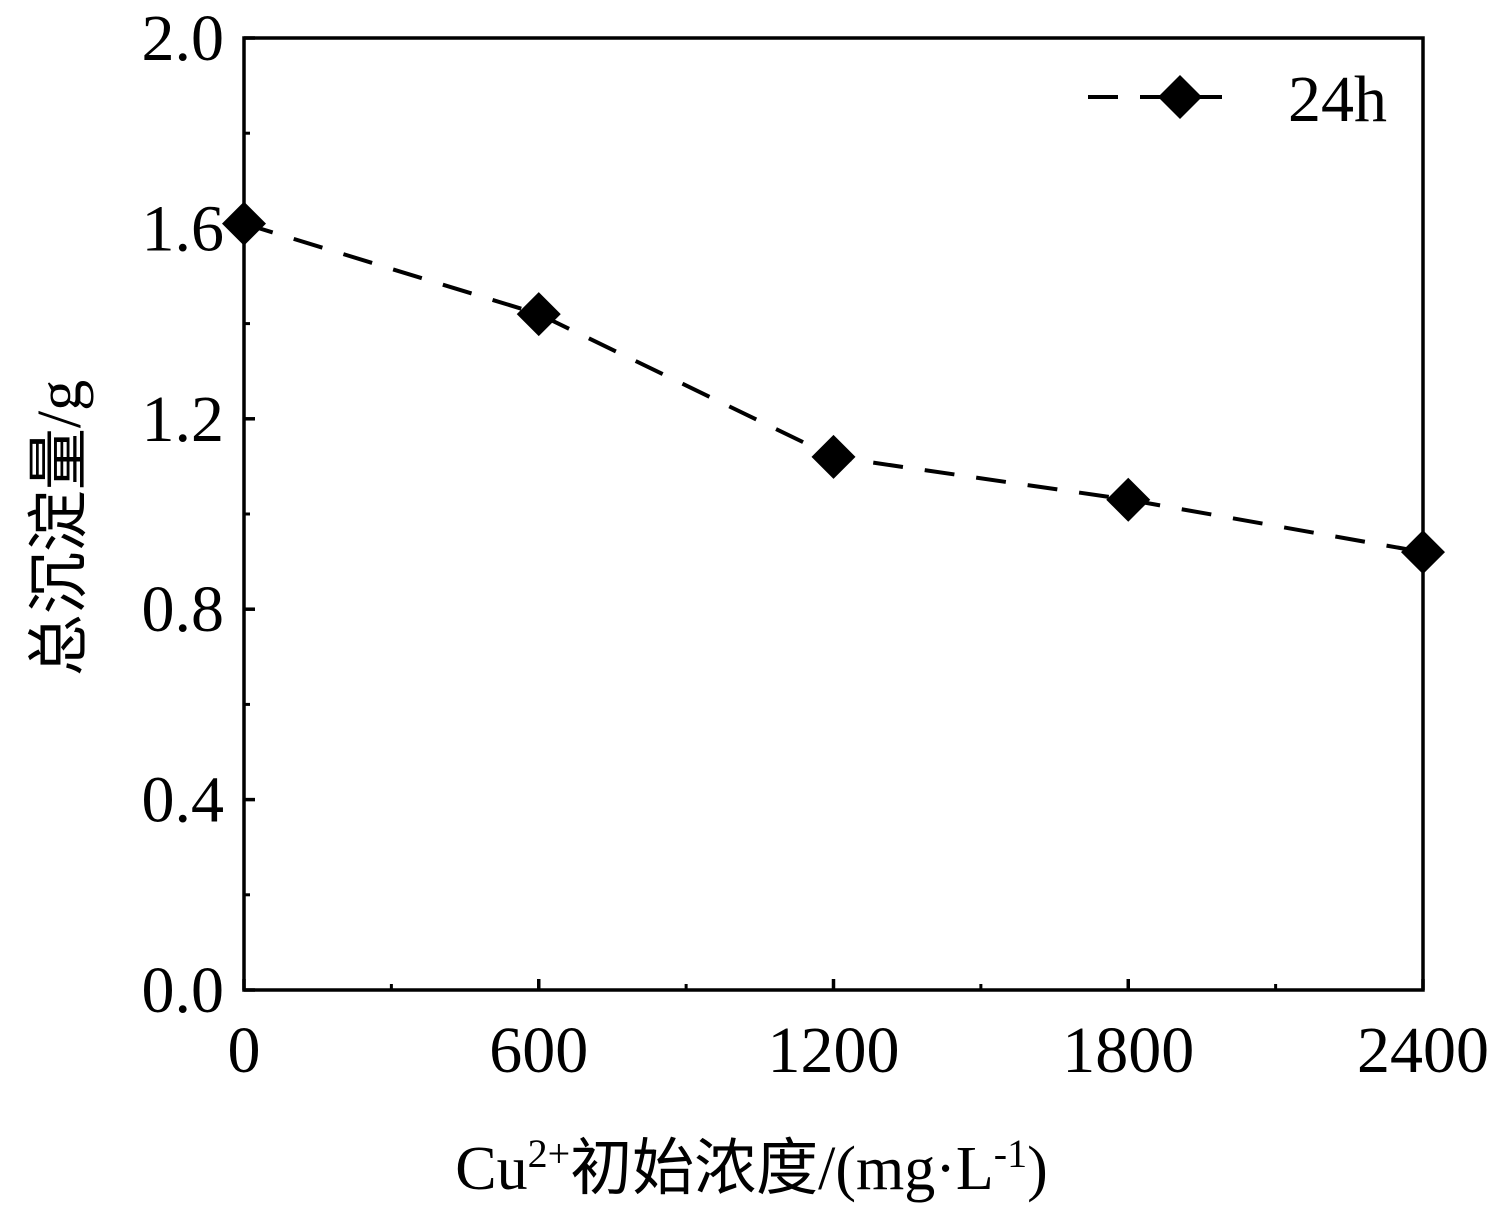 Image resolution: width=1503 pixels, height=1215 pixels. Describe the element at coordinates (1237, 99) in the screenshot. I see `legend: 24h` at that location.